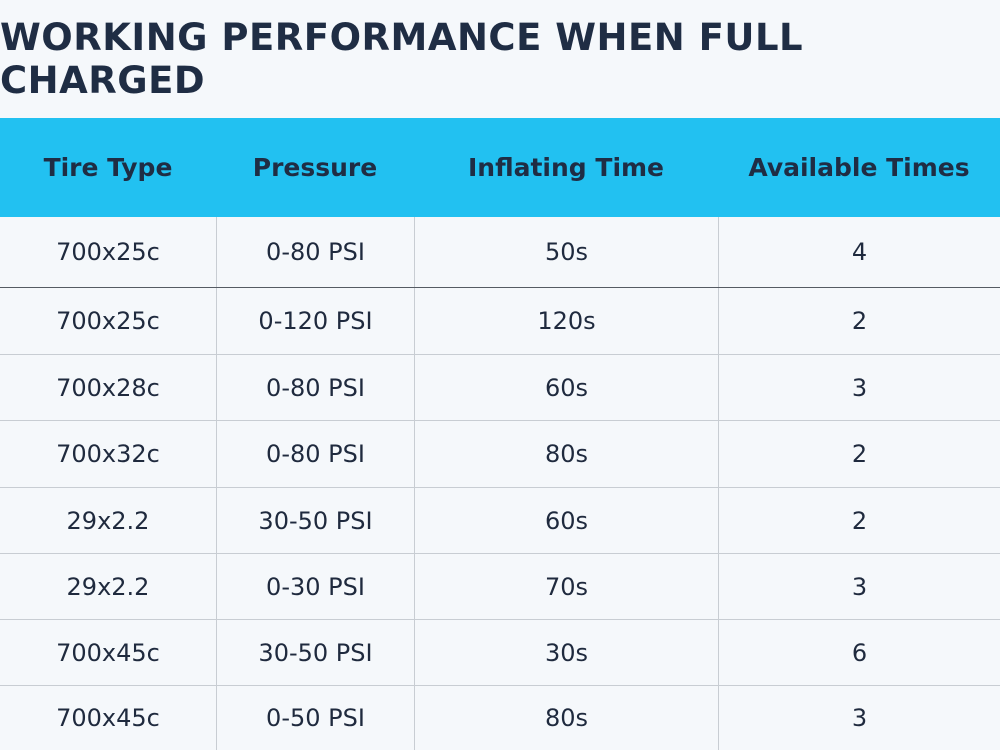  I want to click on table-cell: 50s, so click(566, 252).